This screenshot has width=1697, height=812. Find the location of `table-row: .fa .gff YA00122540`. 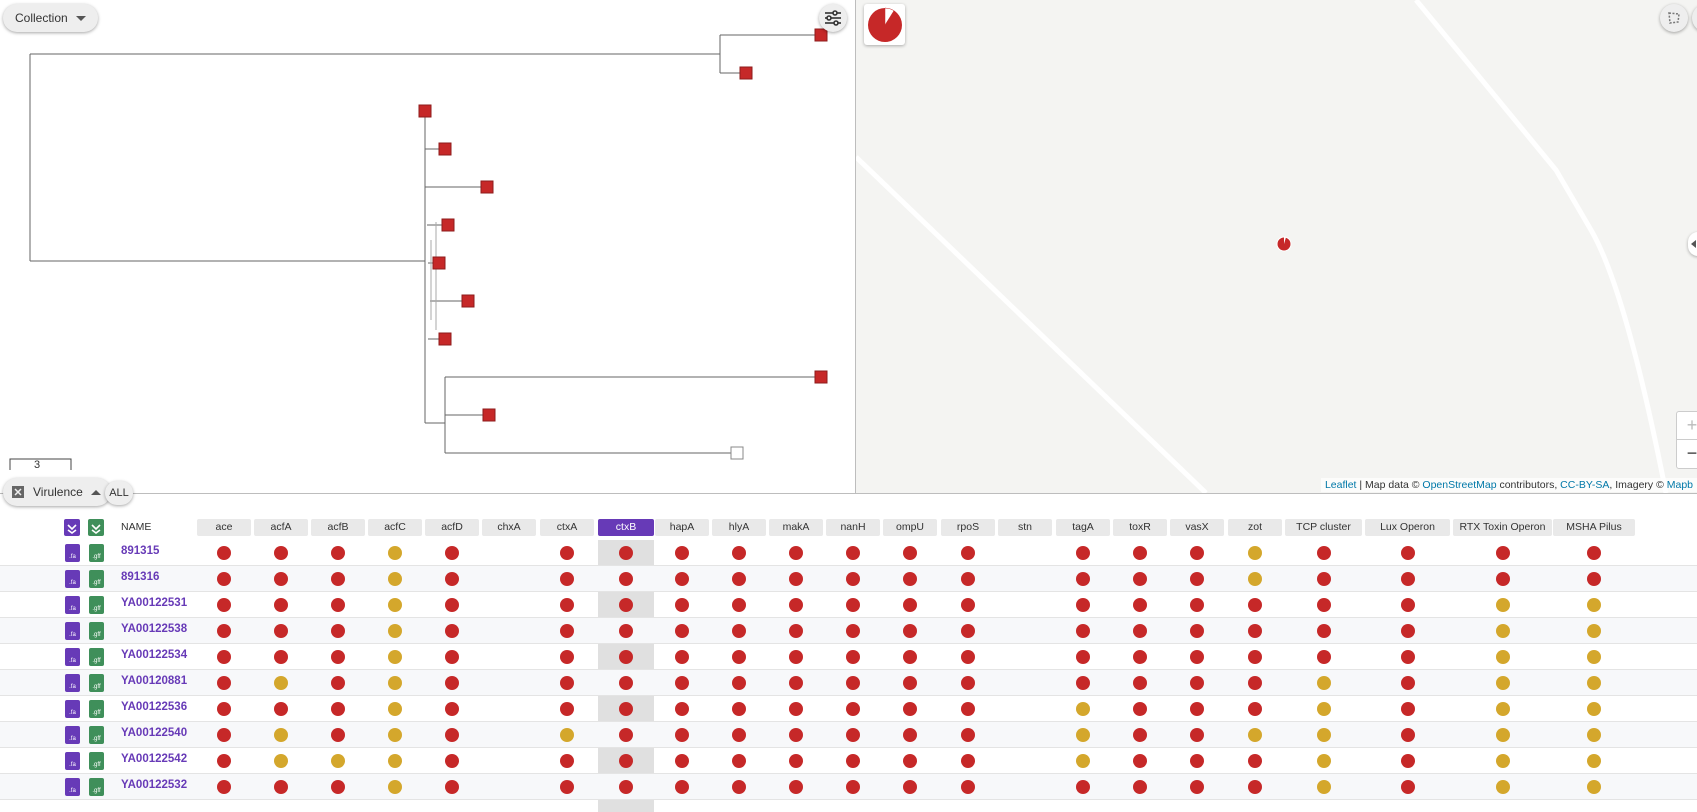

table-row: .fa .gff YA00122540 is located at coordinates (848, 735).